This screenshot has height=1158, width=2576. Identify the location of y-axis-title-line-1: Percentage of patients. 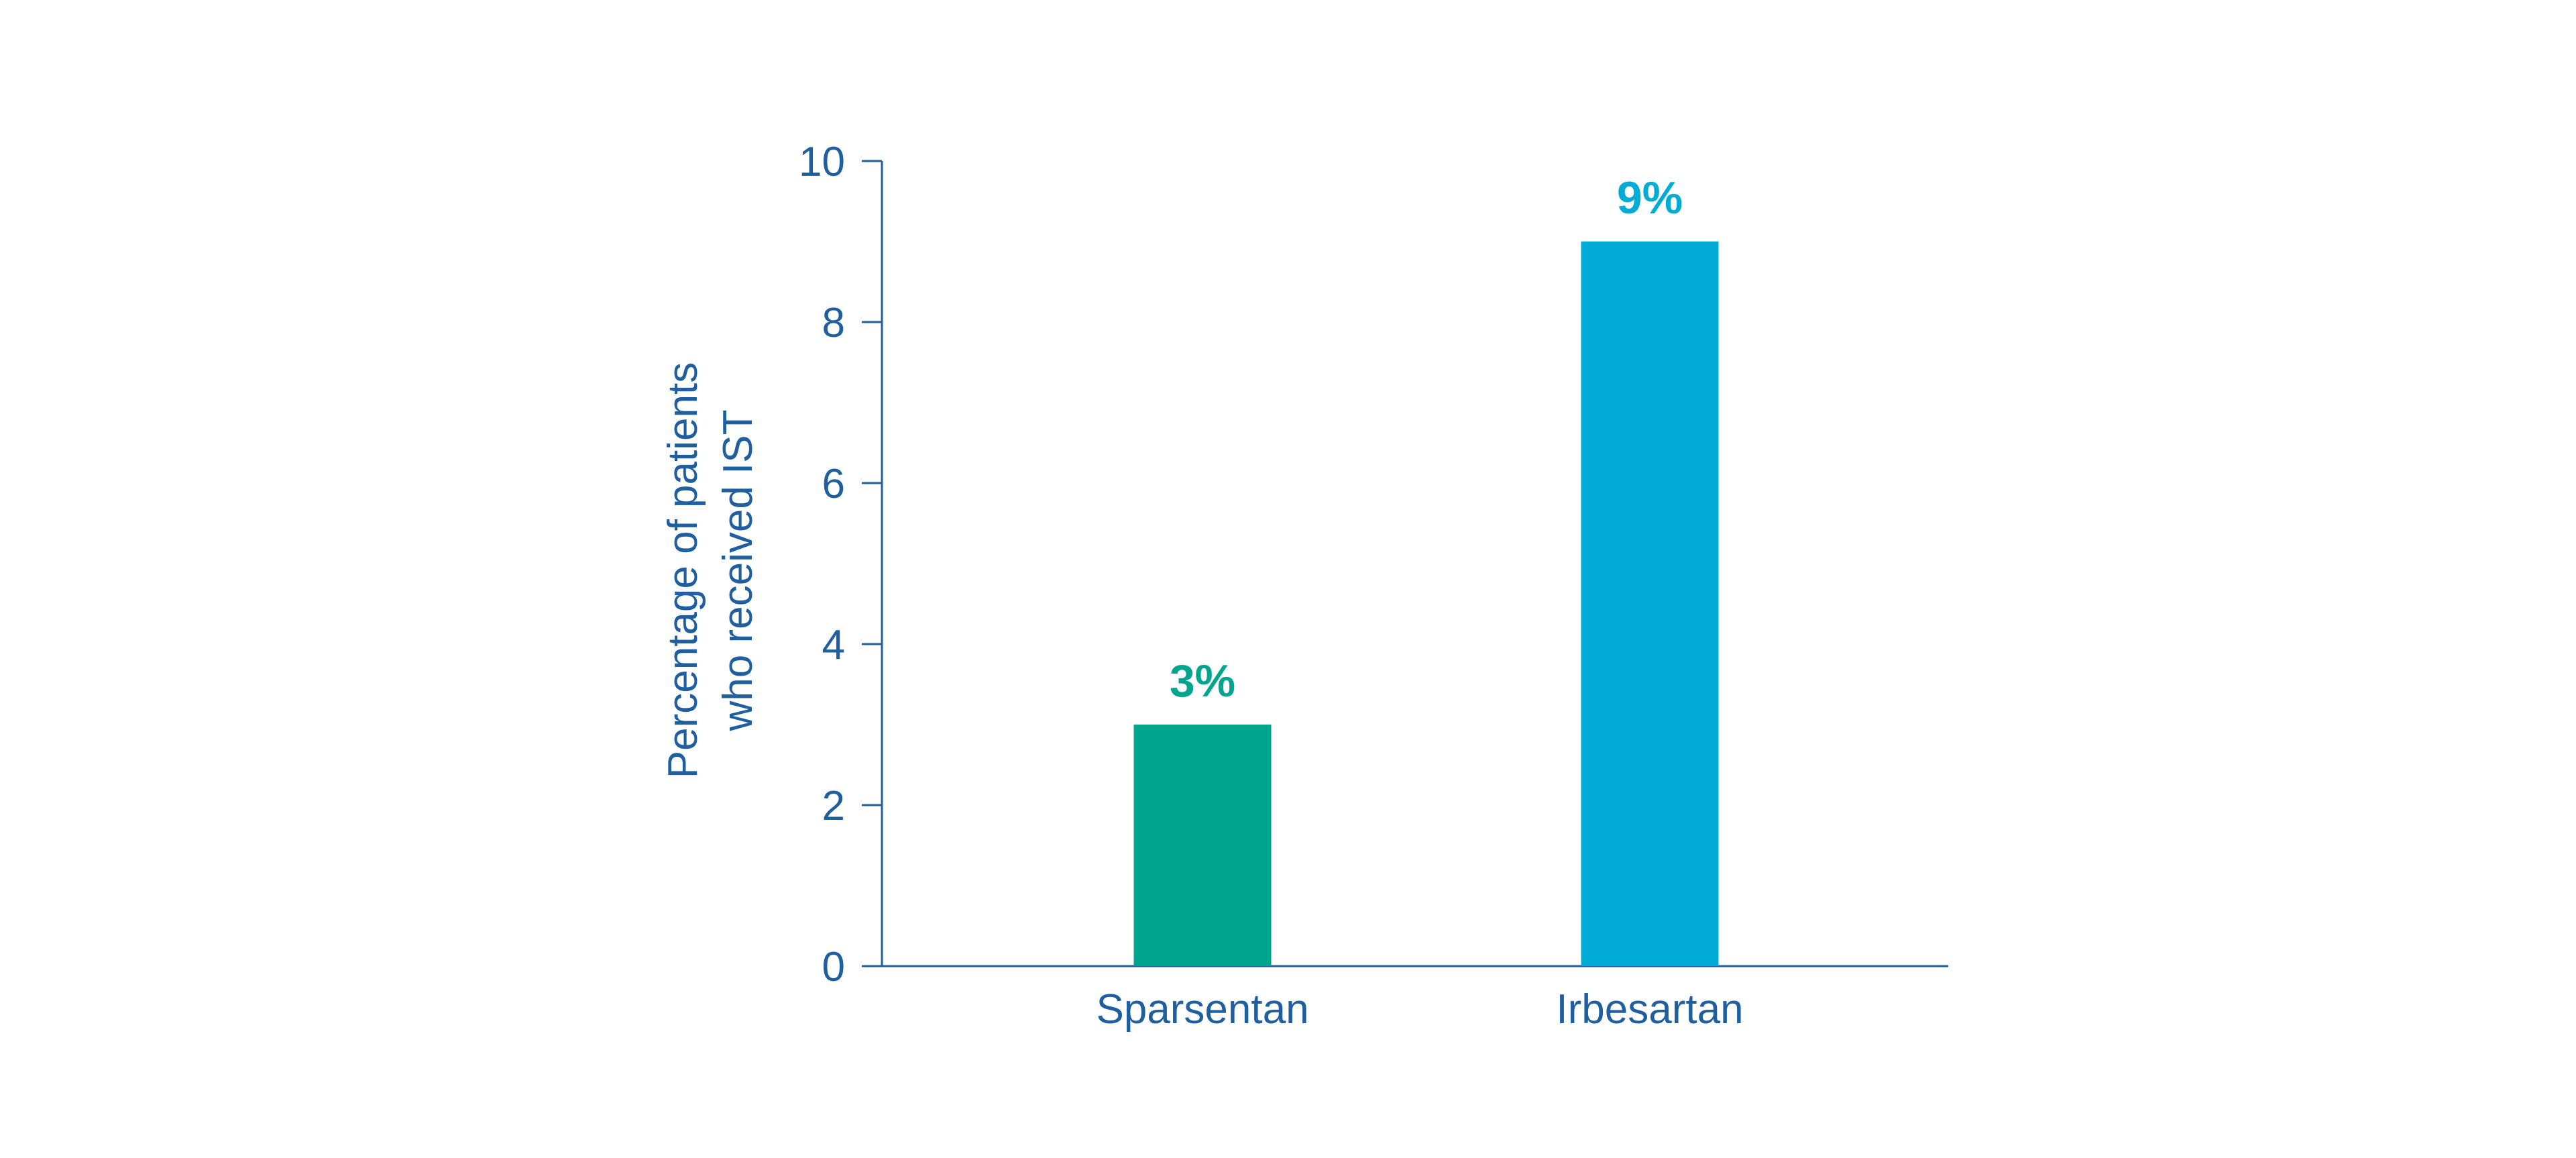
(683, 570).